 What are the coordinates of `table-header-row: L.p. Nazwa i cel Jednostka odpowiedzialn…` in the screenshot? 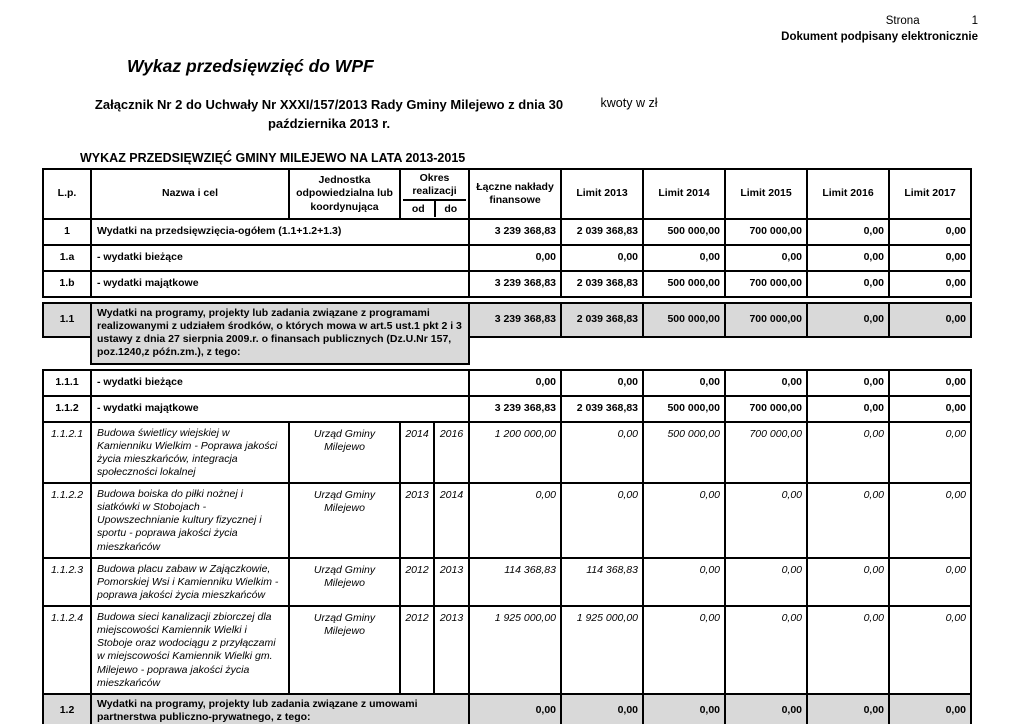 It's located at (507, 194).